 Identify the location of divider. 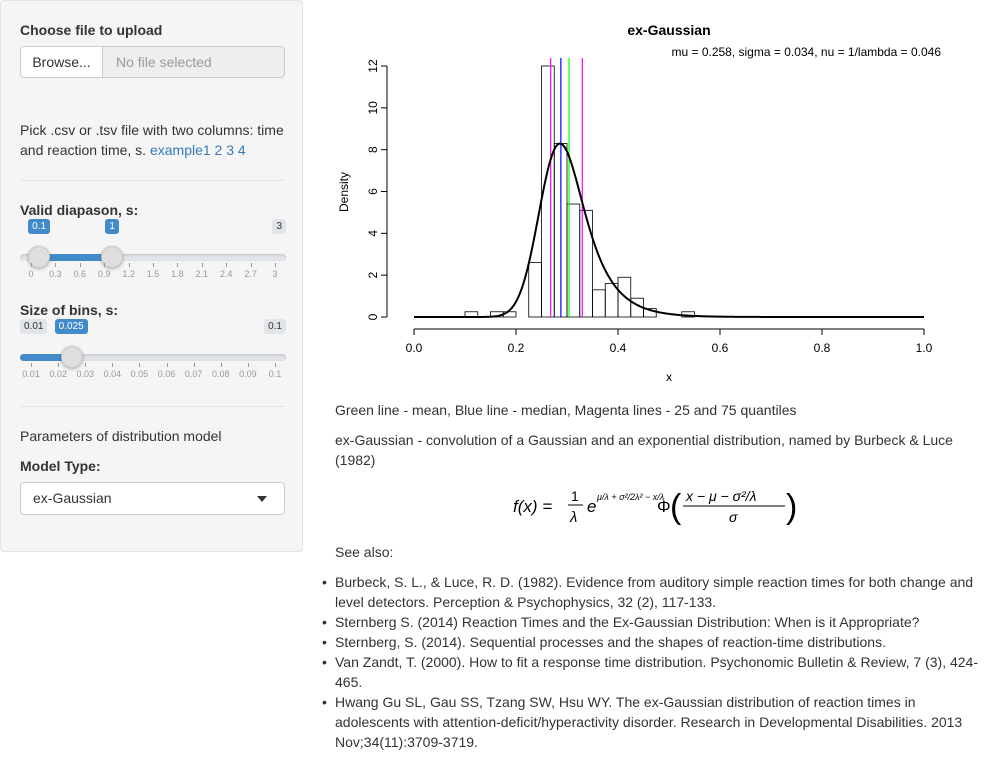
(152, 180).